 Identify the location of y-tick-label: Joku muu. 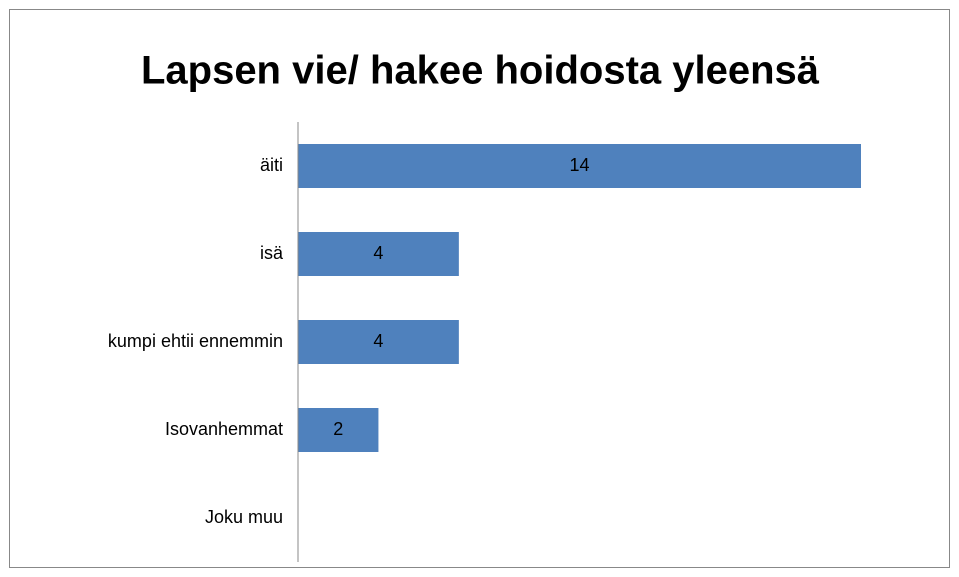
(244, 517).